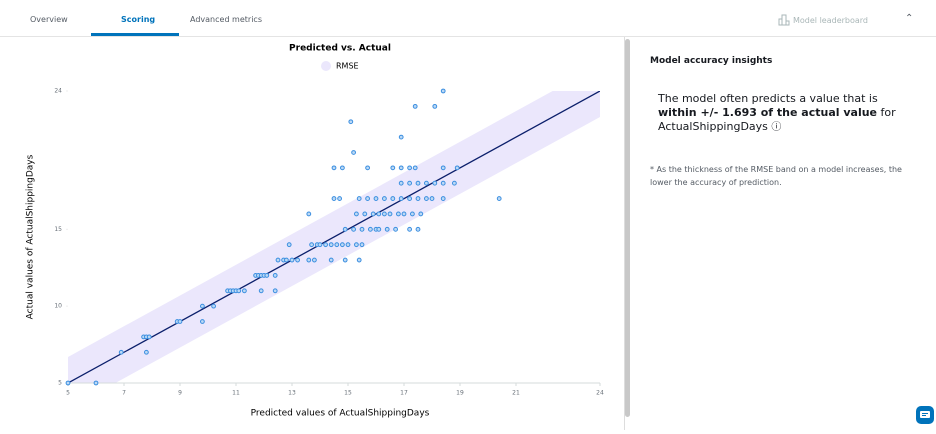 The height and width of the screenshot is (434, 936). What do you see at coordinates (711, 61) in the screenshot?
I see `insights-title: Model accuracy insights` at bounding box center [711, 61].